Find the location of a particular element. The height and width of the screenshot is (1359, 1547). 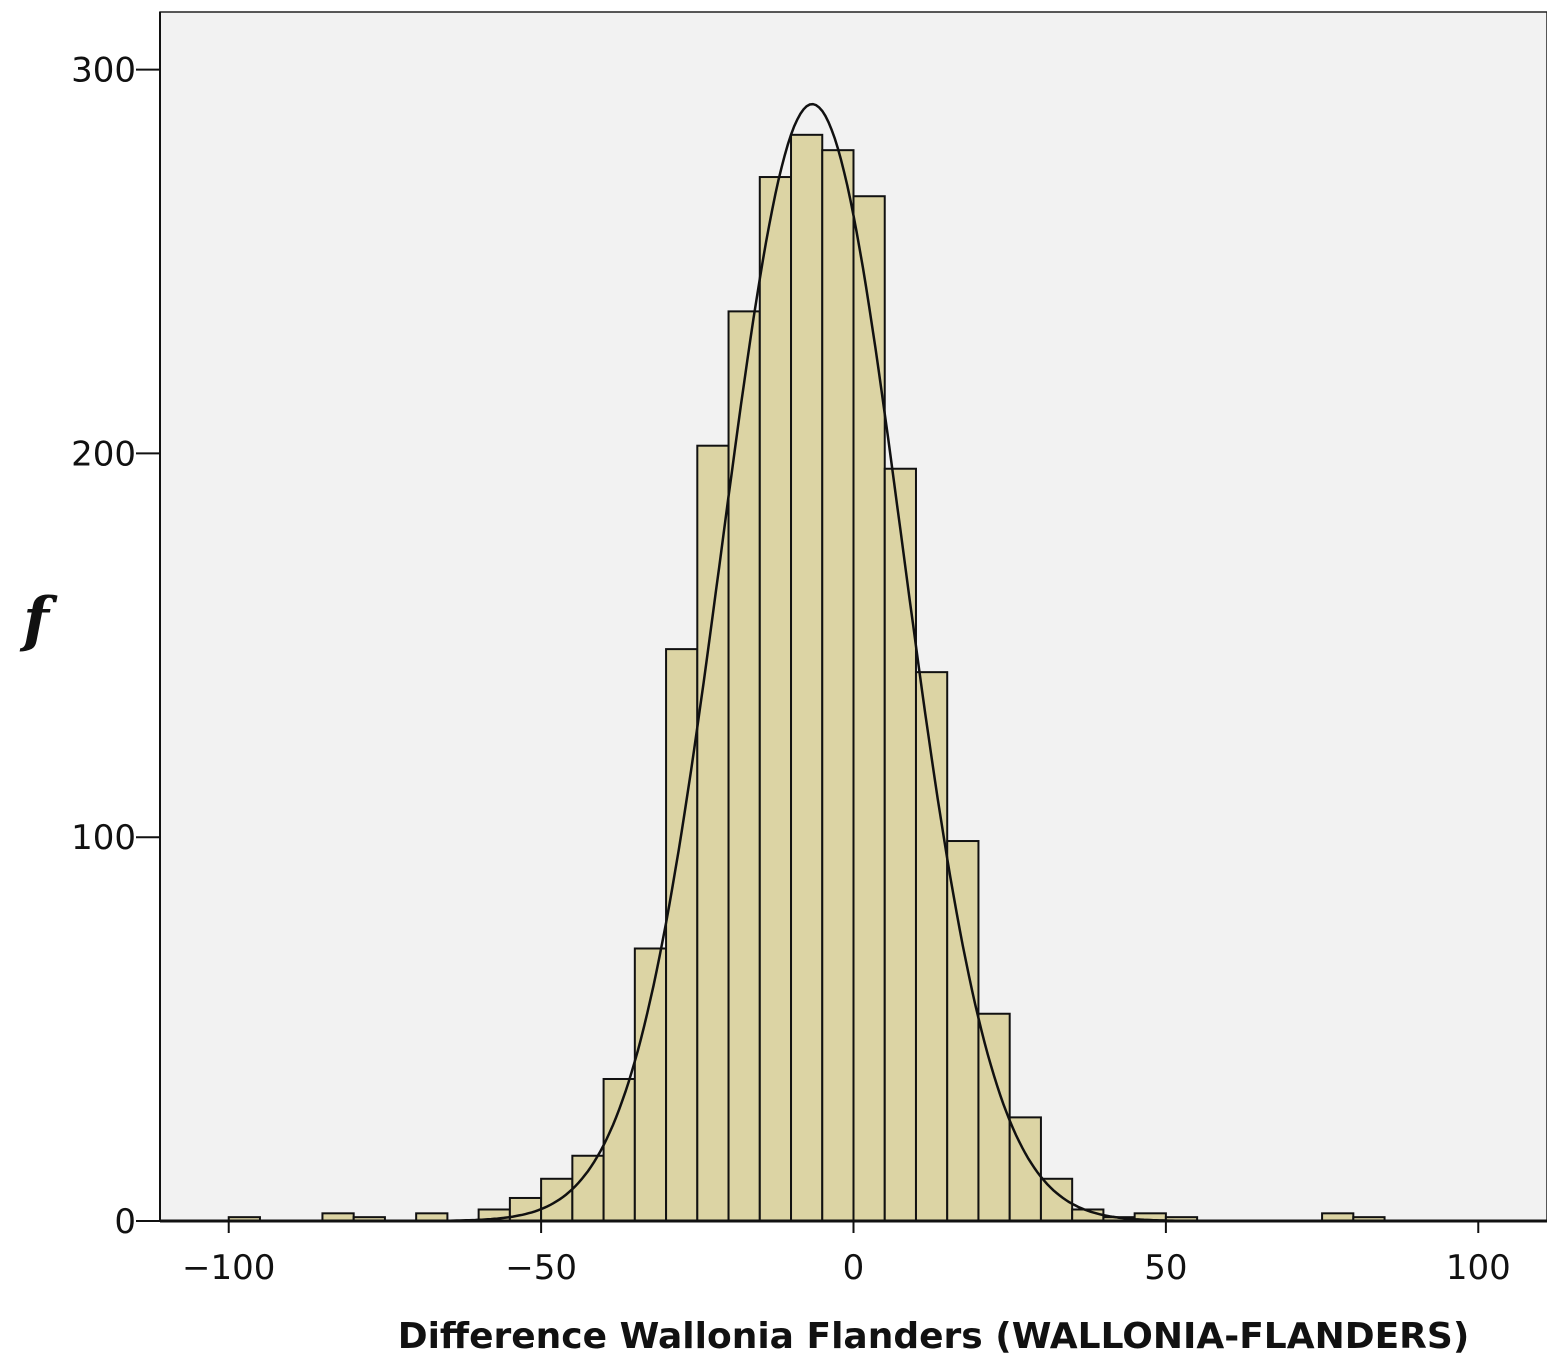

x-tick-label: 100 is located at coordinates (1478, 1268).